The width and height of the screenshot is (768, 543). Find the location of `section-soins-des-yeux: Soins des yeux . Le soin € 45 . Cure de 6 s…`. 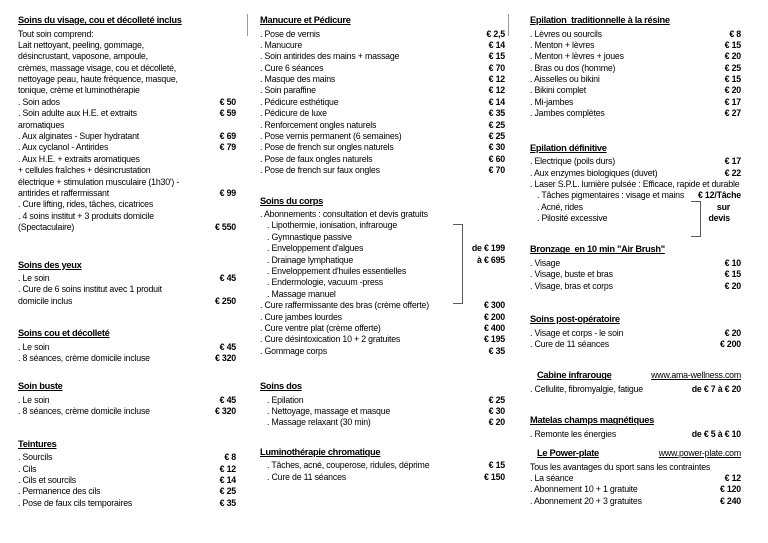

section-soins-des-yeux: Soins des yeux . Le soin € 45 . Cure de 6 s… is located at coordinates (127, 284).